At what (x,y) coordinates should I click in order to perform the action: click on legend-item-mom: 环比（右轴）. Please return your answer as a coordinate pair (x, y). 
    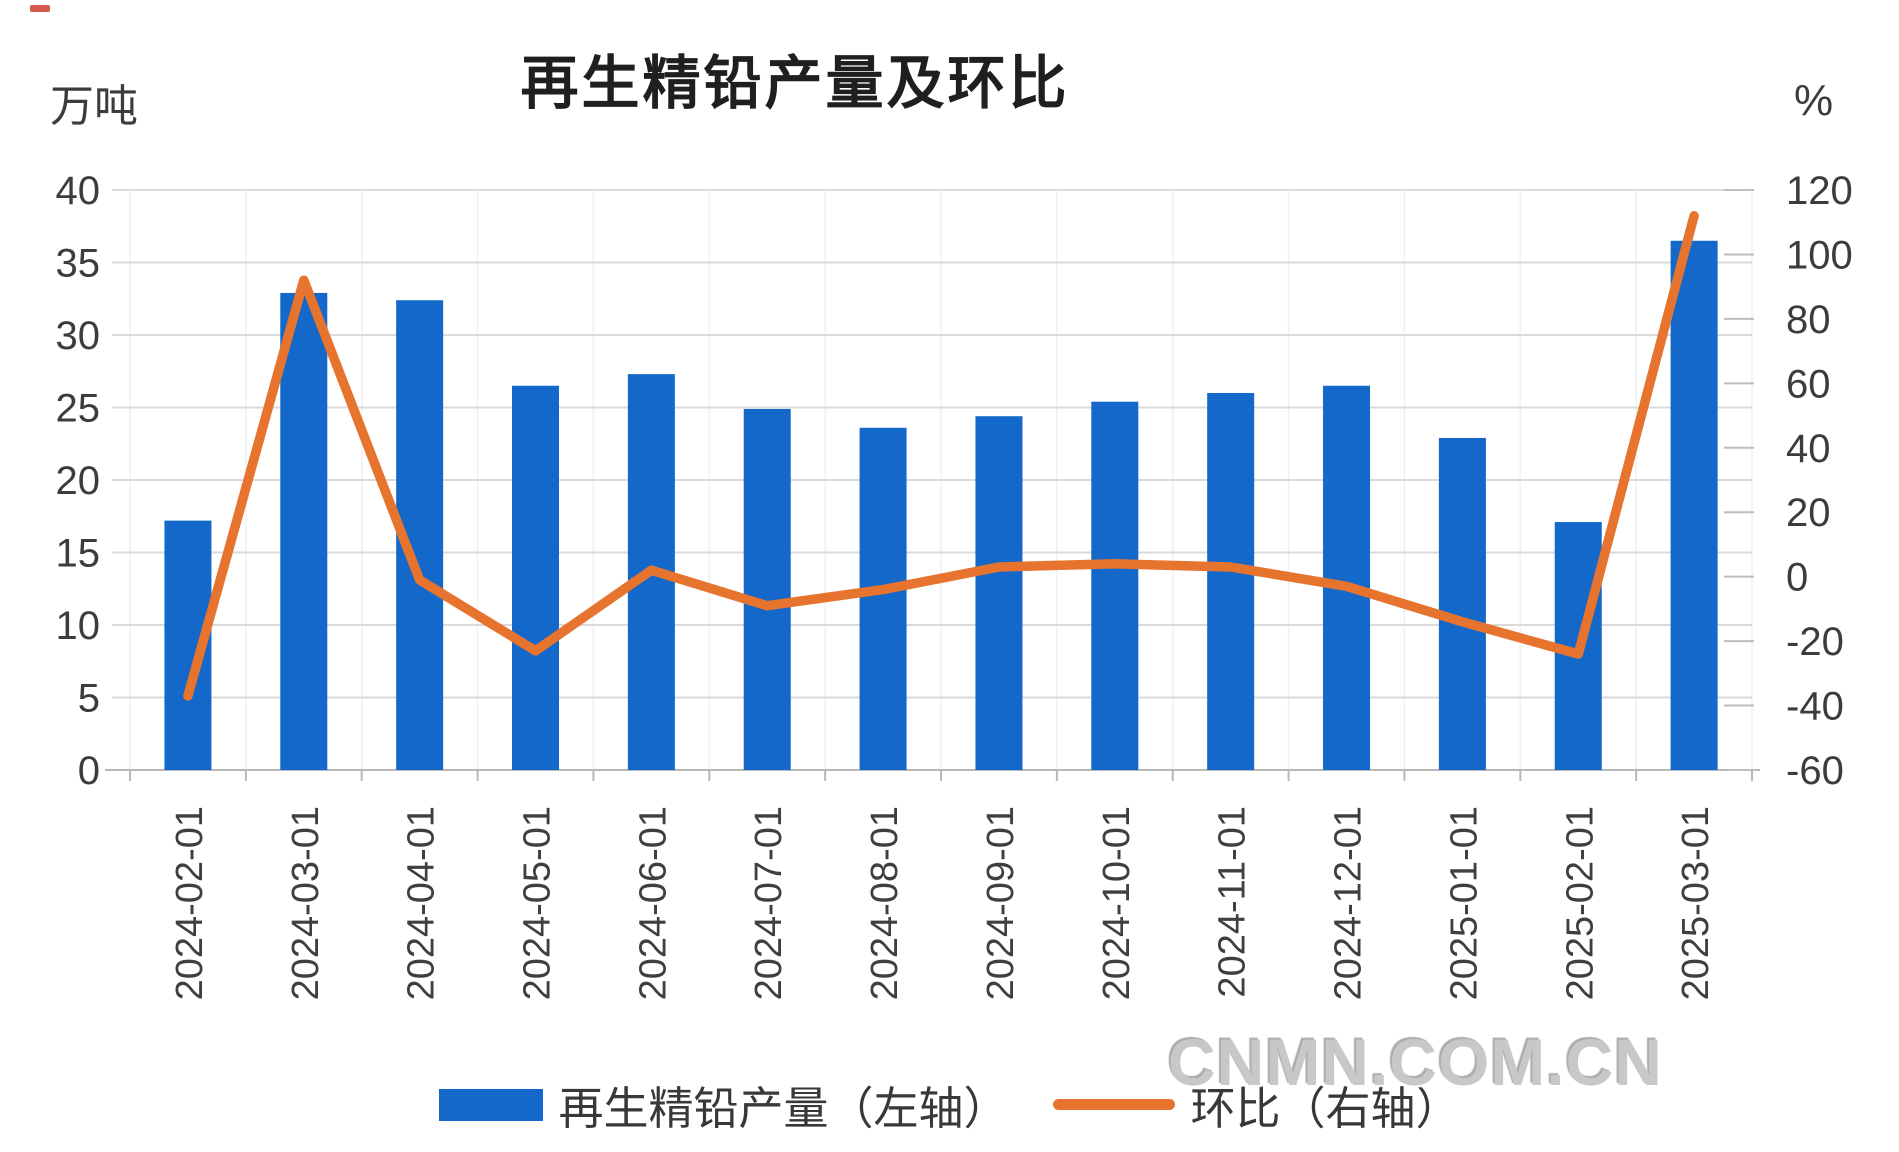
    Looking at the image, I should click on (1256, 1104).